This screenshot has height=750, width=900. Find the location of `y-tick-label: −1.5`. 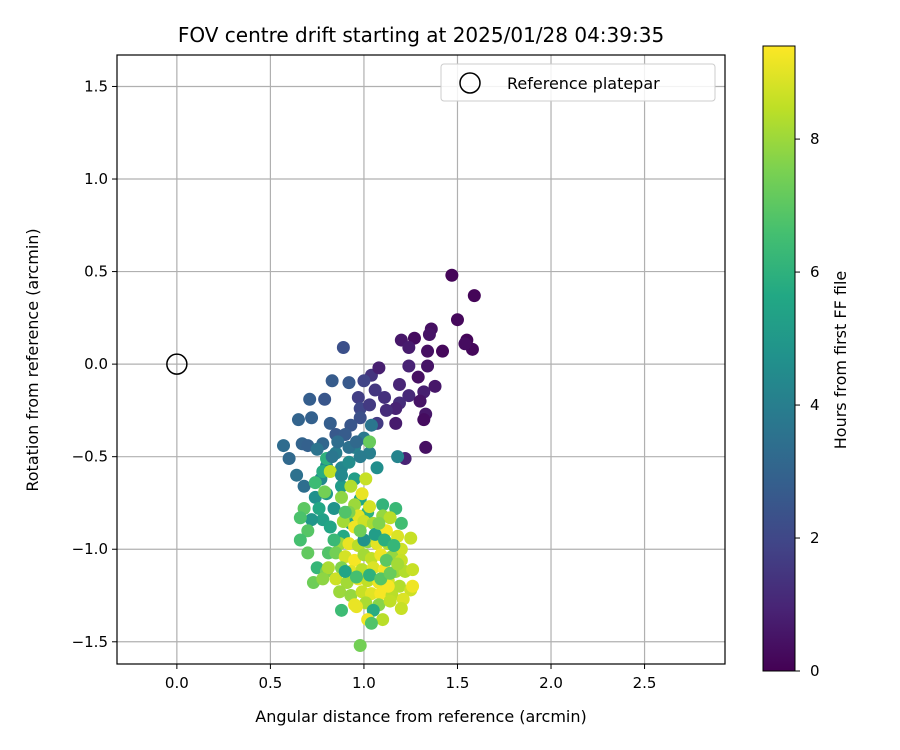

y-tick-label: −1.5 is located at coordinates (90, 642).